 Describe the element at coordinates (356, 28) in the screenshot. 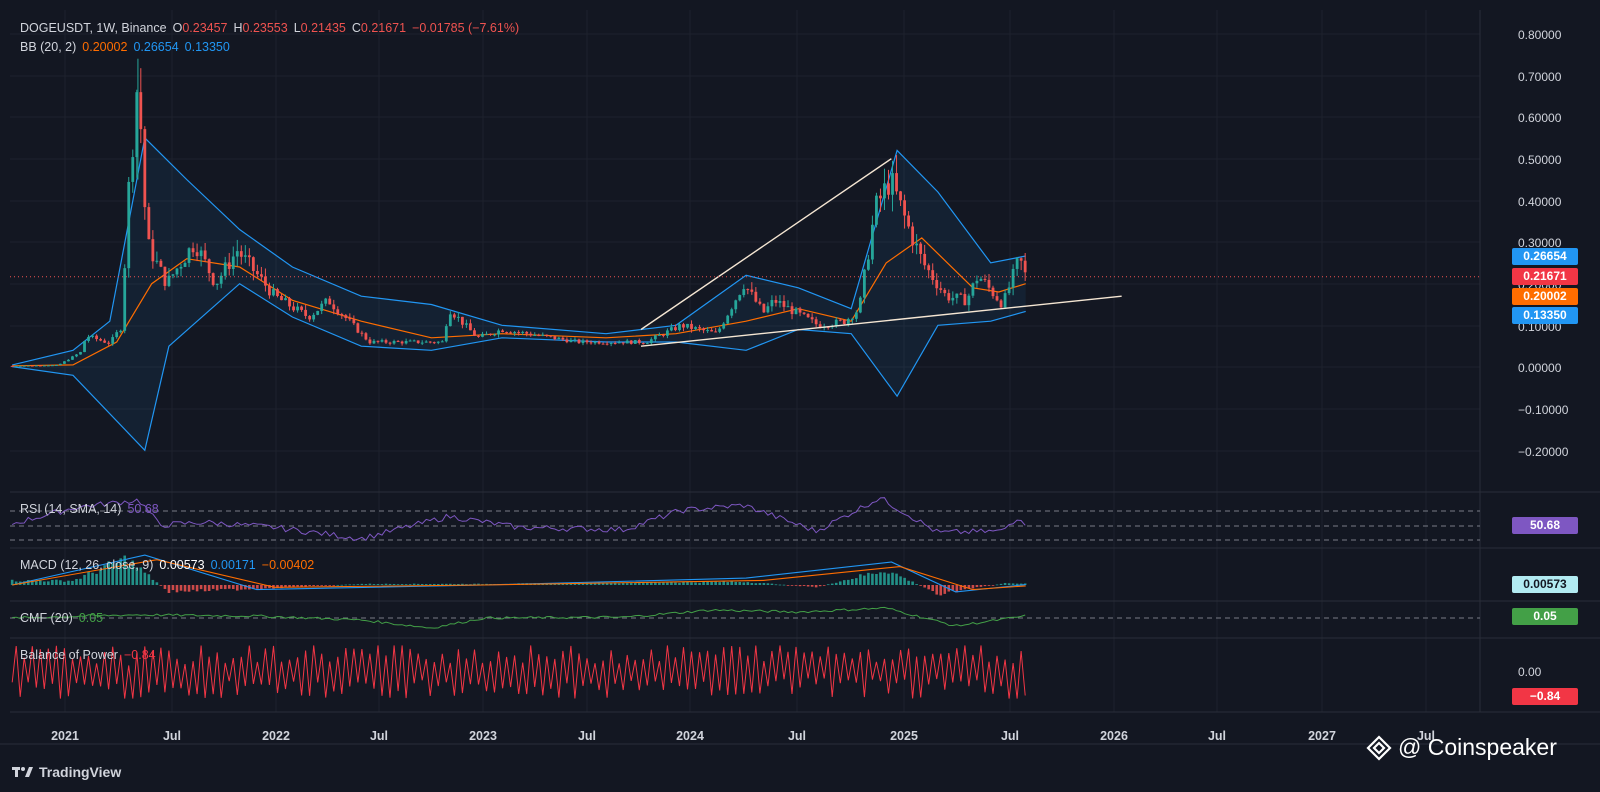

I see `close-label: C` at that location.